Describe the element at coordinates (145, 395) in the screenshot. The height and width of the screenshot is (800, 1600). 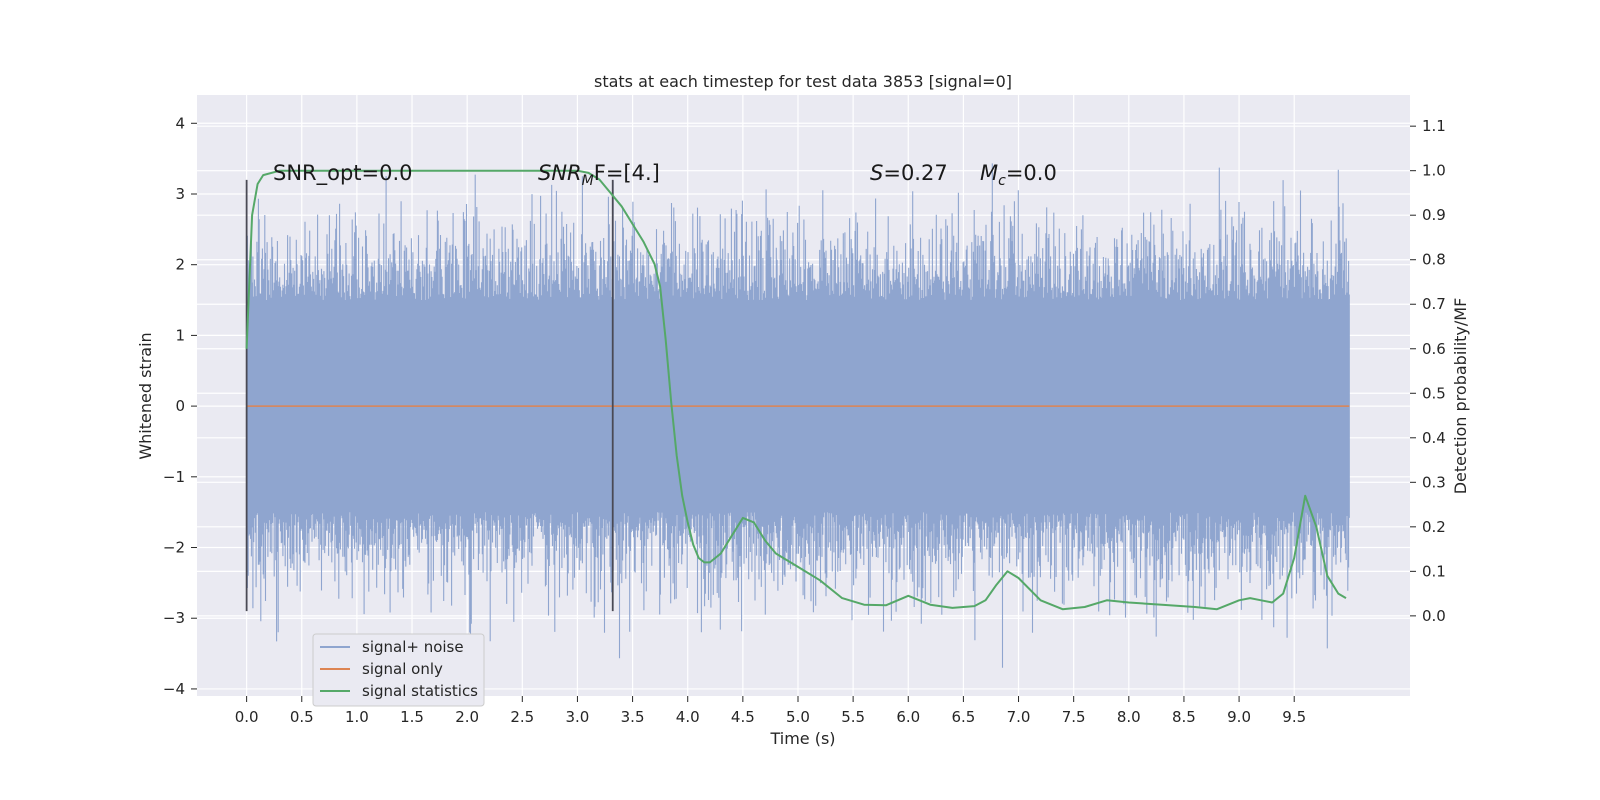
I see `y-axis-label: Whitened strain` at that location.